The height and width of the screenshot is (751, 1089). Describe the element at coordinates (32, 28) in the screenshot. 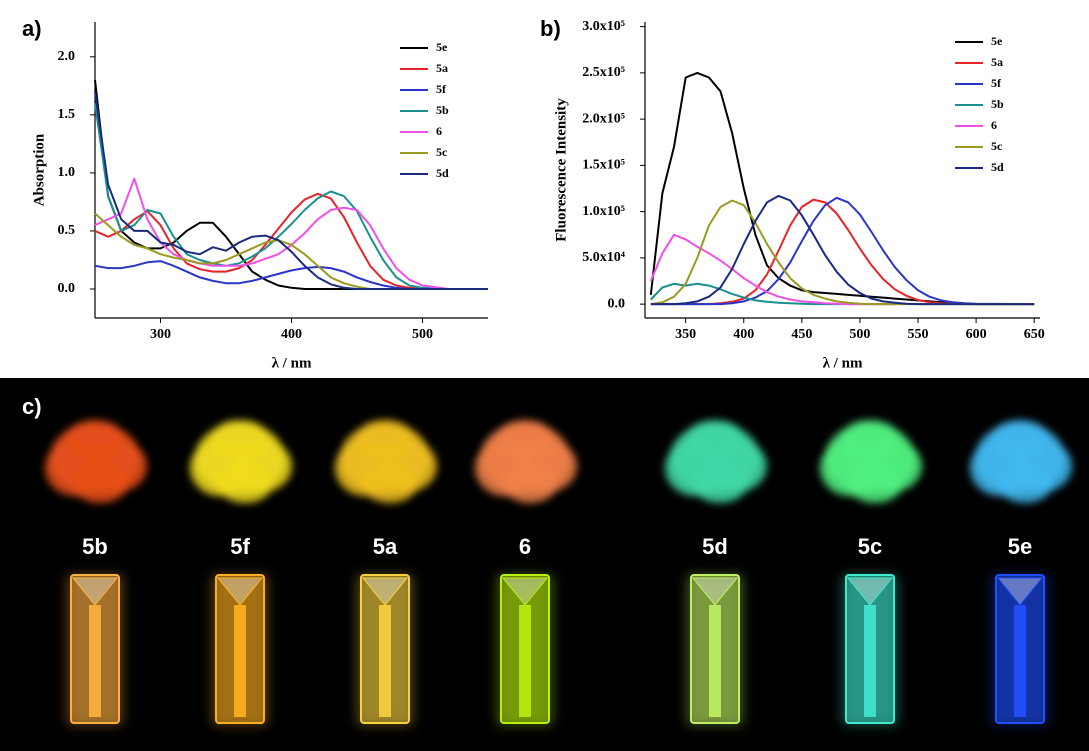

I see `panel-label: a)` at that location.